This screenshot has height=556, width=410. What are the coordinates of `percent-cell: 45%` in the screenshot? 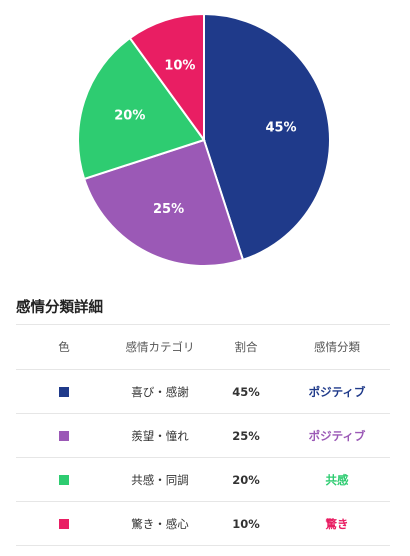 It's located at (246, 391).